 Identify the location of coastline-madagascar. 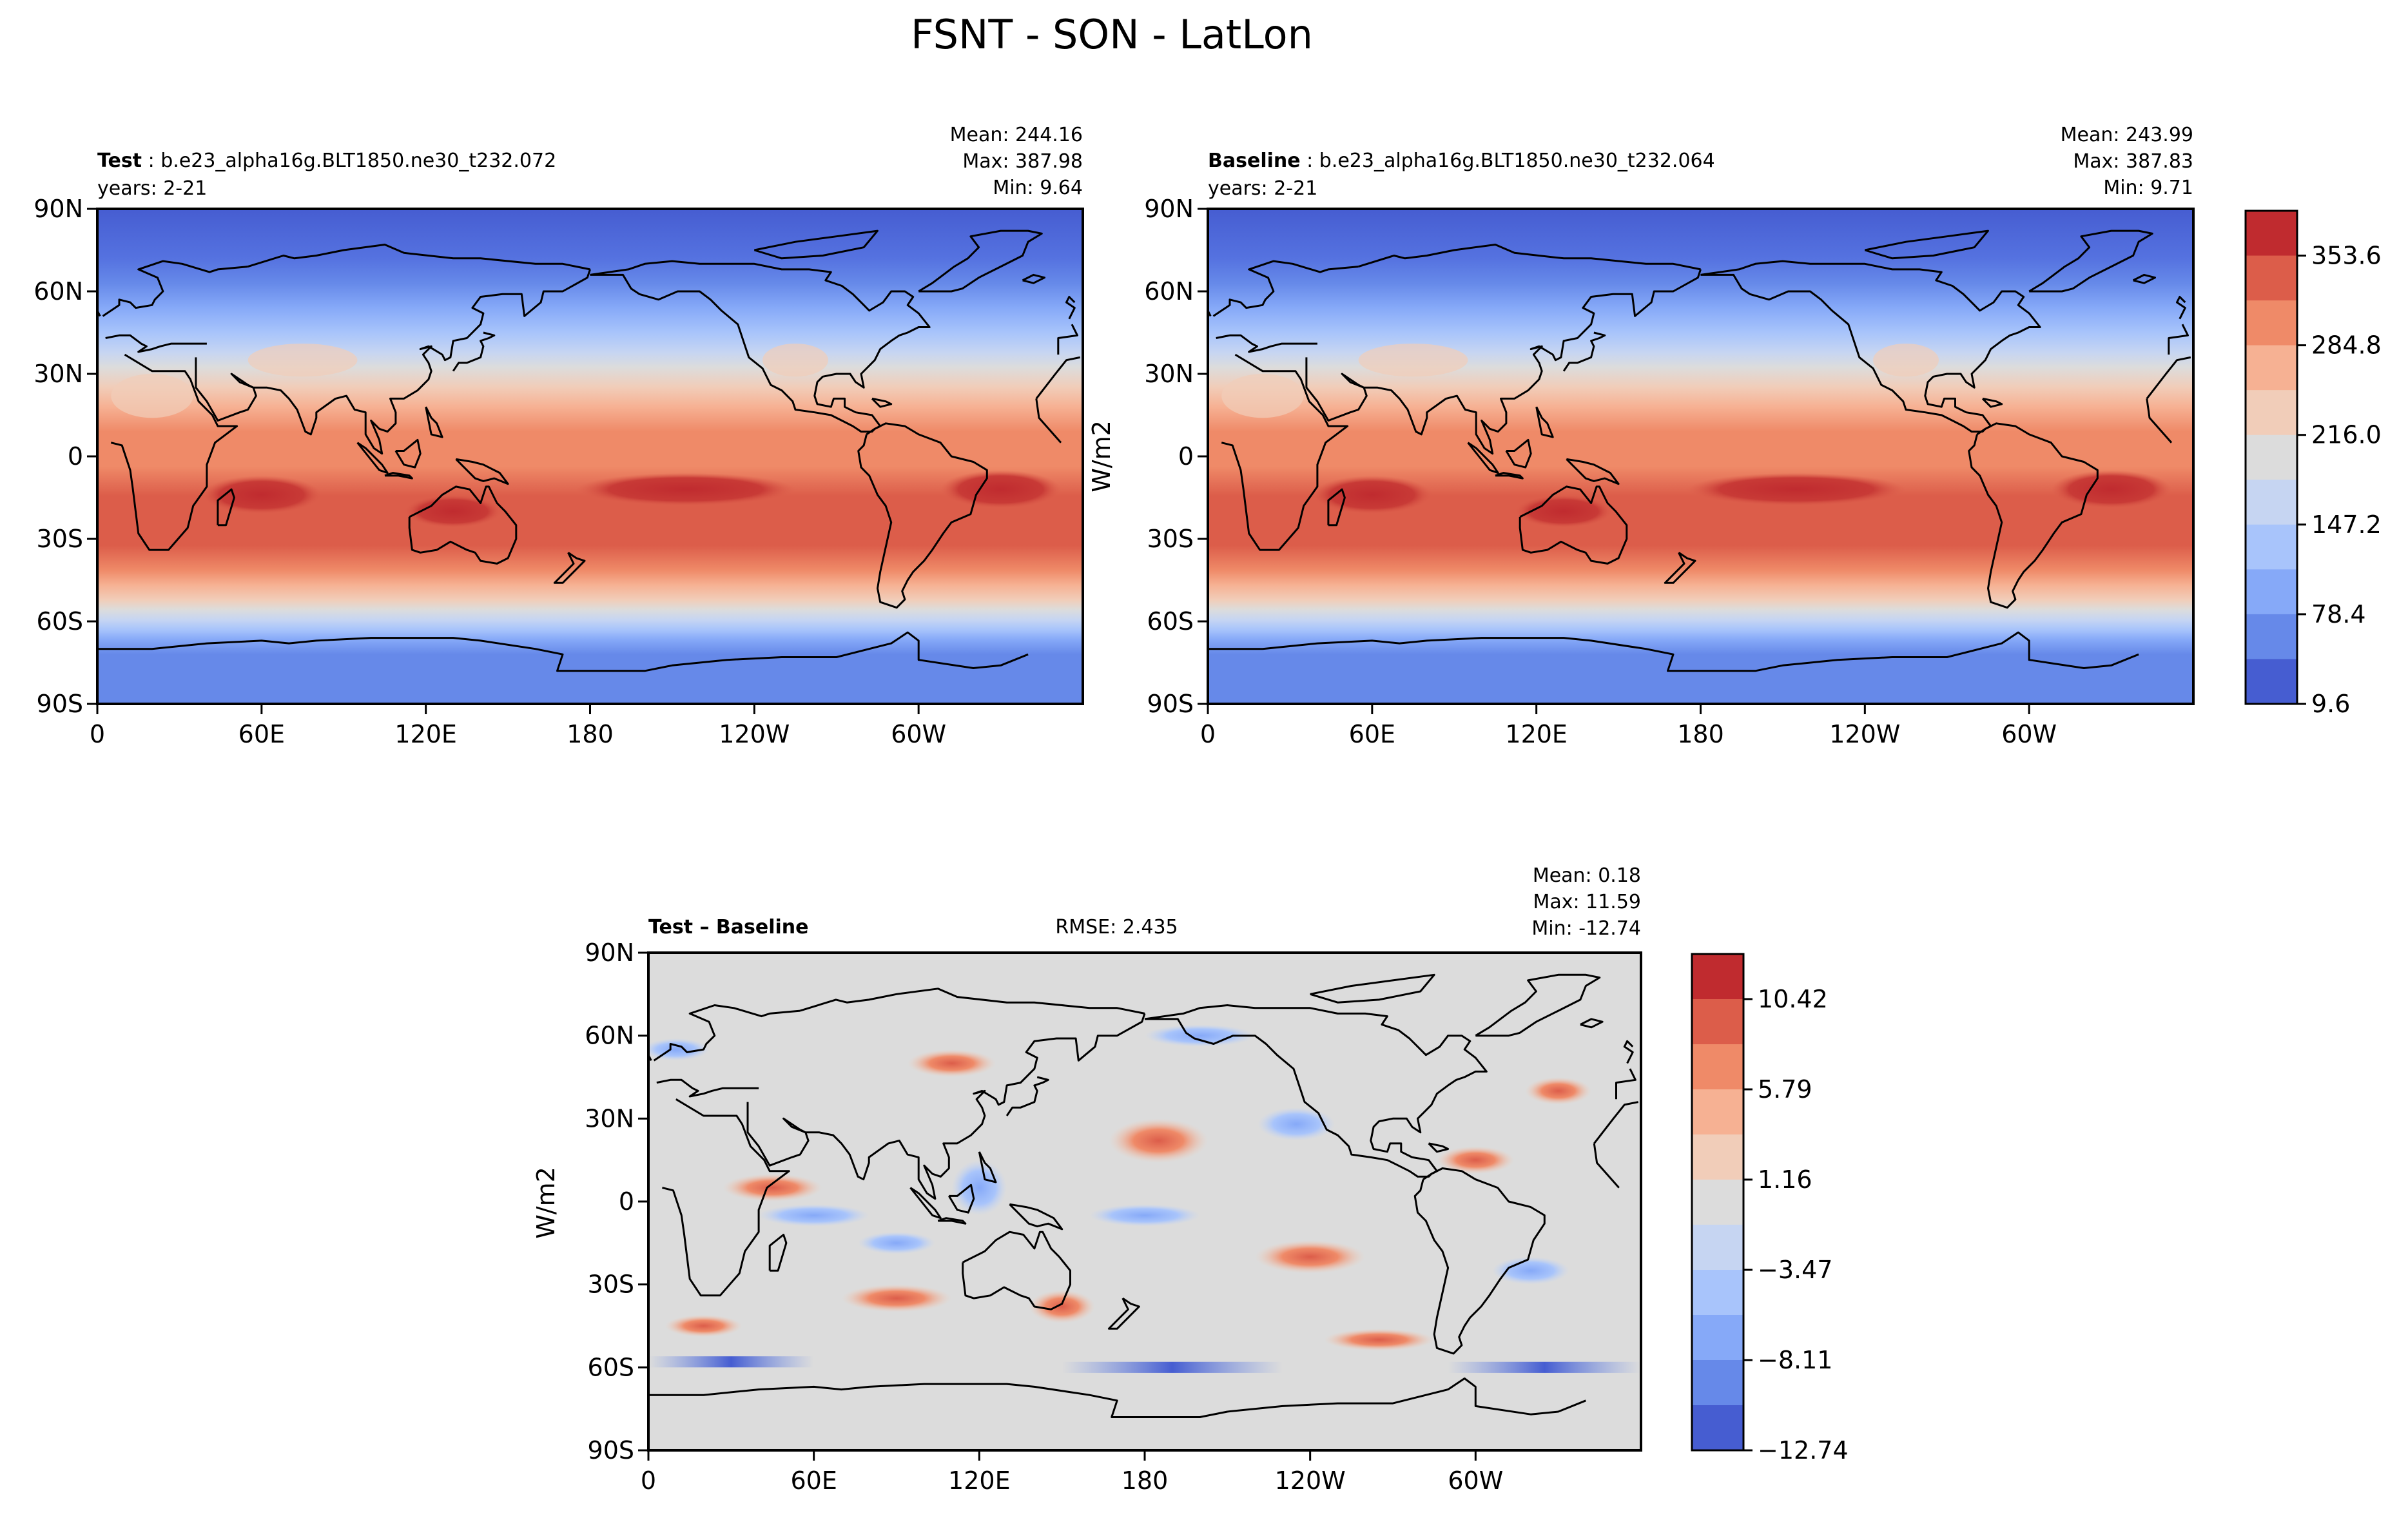
(1336, 507).